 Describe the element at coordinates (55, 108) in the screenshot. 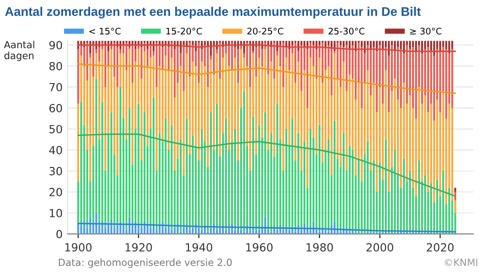

I see `y-tick-label: 60` at that location.